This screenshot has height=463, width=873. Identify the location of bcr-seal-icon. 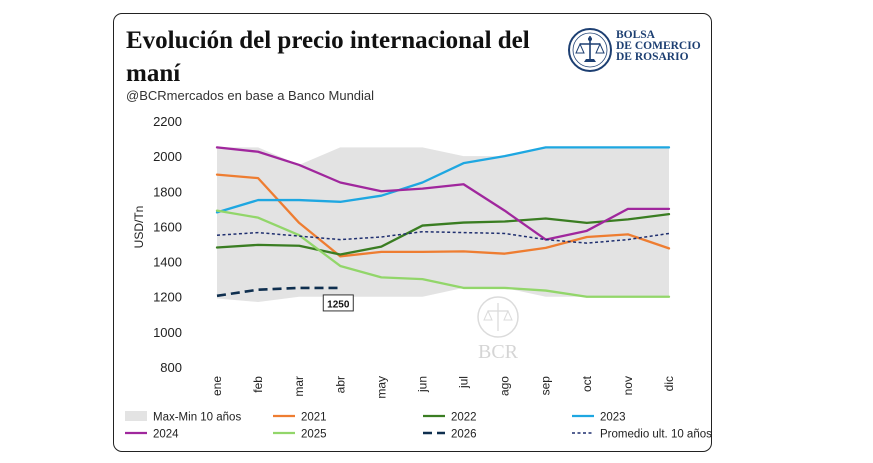
(590, 50).